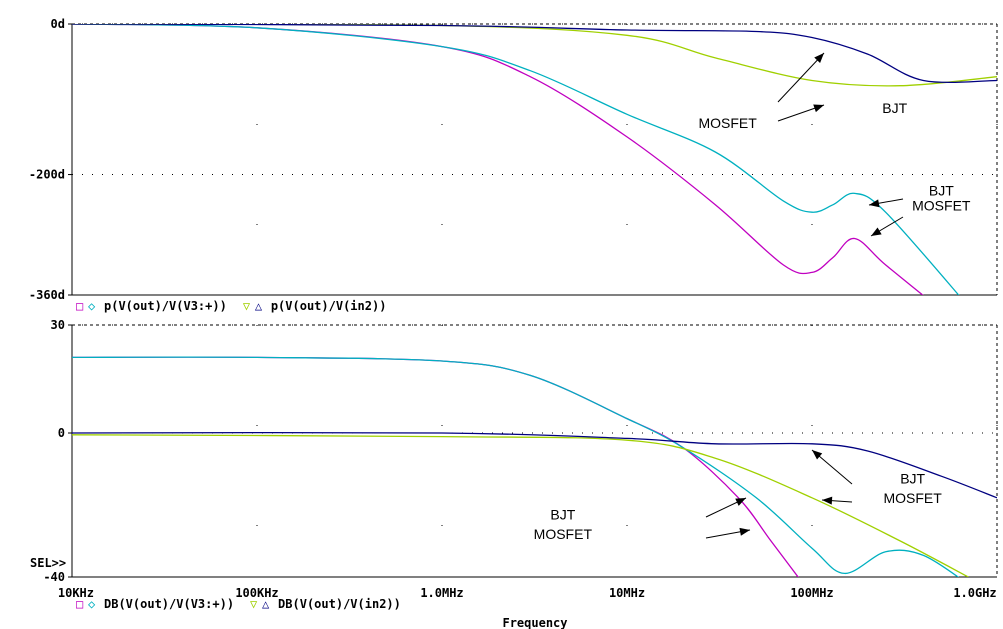 This screenshot has width=1003, height=629. What do you see at coordinates (58, 325) in the screenshot?
I see `y-tick-label: 30` at bounding box center [58, 325].